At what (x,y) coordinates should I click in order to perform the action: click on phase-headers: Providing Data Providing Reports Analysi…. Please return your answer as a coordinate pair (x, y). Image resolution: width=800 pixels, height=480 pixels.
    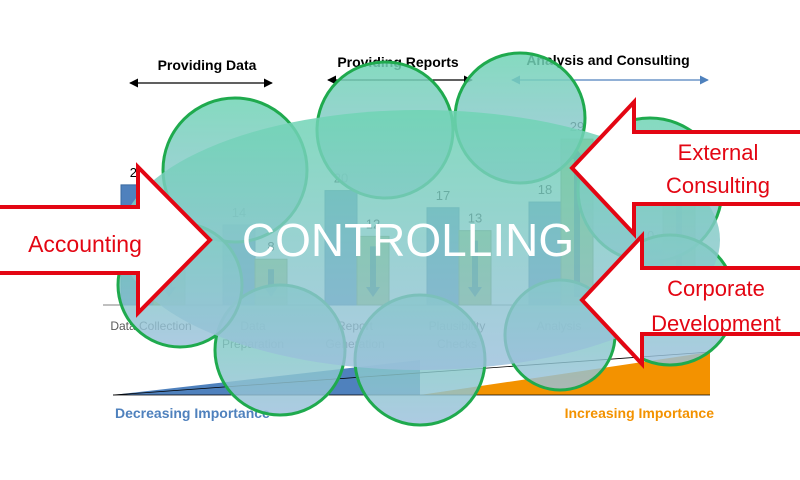
    Looking at the image, I should click on (419, 70).